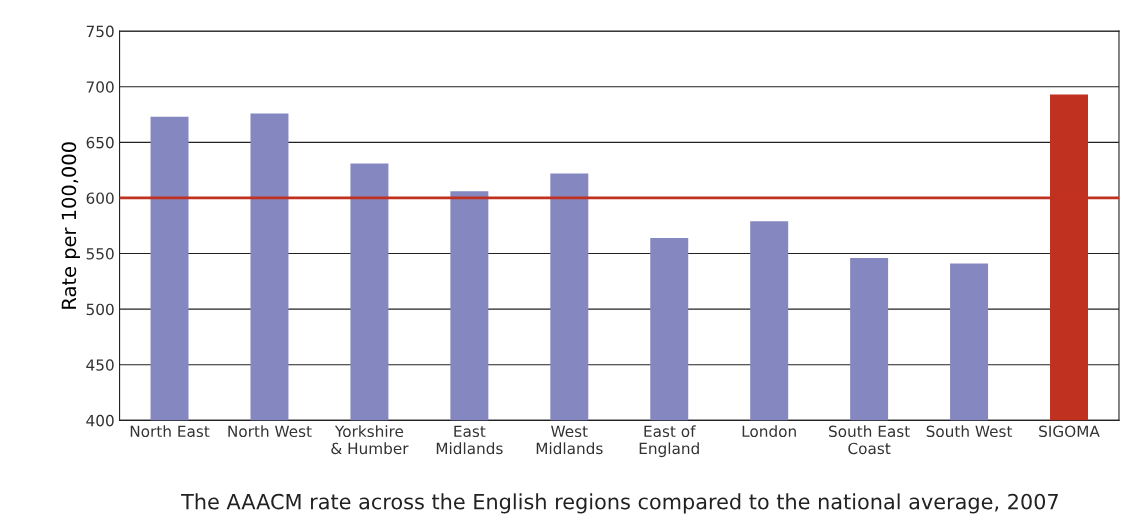 The width and height of the screenshot is (1128, 519). I want to click on x-tick-label: East of England, so click(669, 441).